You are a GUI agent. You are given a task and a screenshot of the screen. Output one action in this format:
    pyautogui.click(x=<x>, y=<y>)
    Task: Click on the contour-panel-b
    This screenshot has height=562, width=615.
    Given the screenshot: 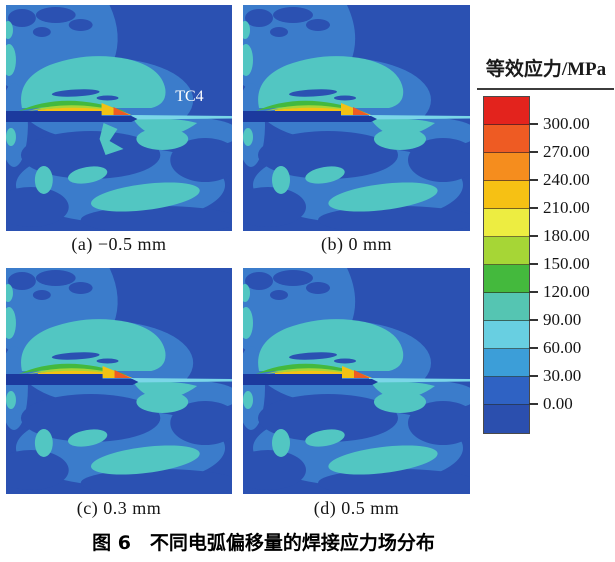 What is the action you would take?
    pyautogui.click(x=356, y=118)
    